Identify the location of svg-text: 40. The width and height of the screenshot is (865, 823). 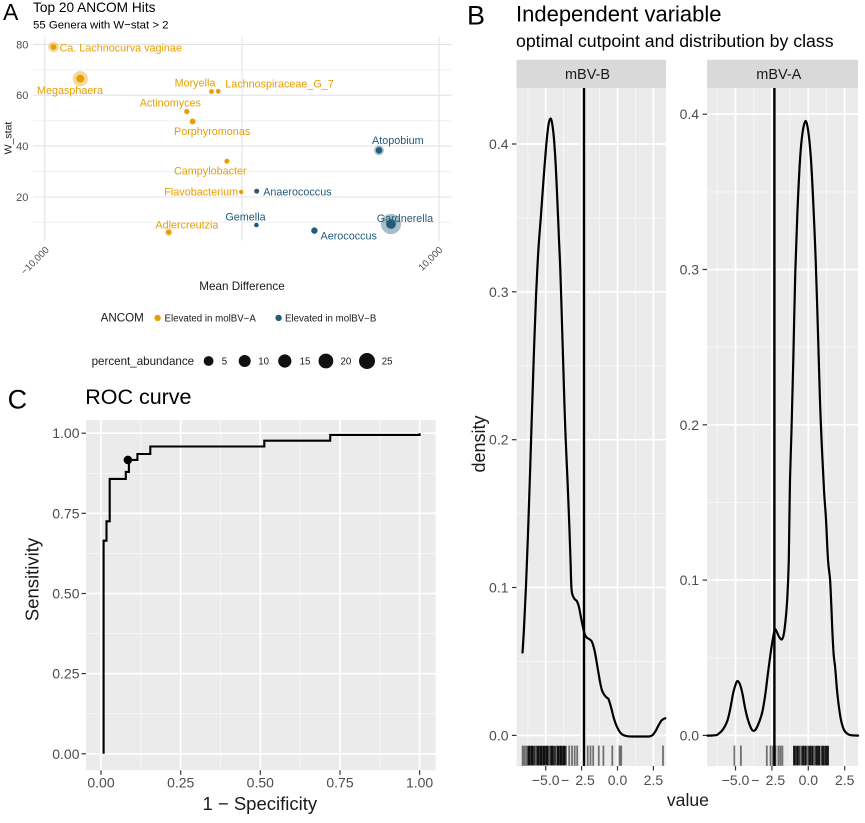
(22, 147).